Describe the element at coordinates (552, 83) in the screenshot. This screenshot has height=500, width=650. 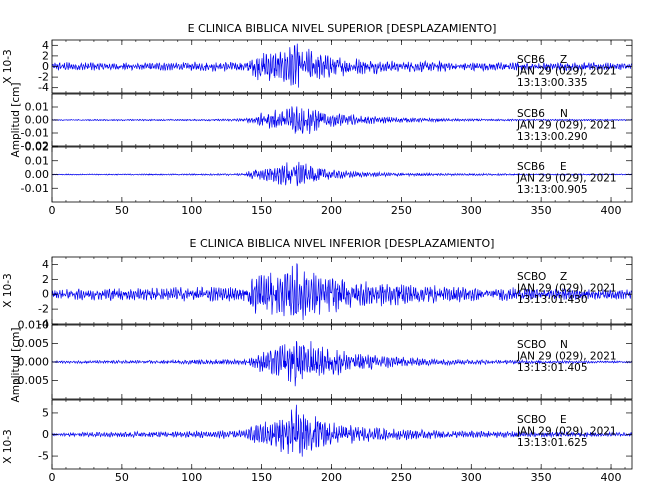
I see `time-label: 13:13:00.335` at that location.